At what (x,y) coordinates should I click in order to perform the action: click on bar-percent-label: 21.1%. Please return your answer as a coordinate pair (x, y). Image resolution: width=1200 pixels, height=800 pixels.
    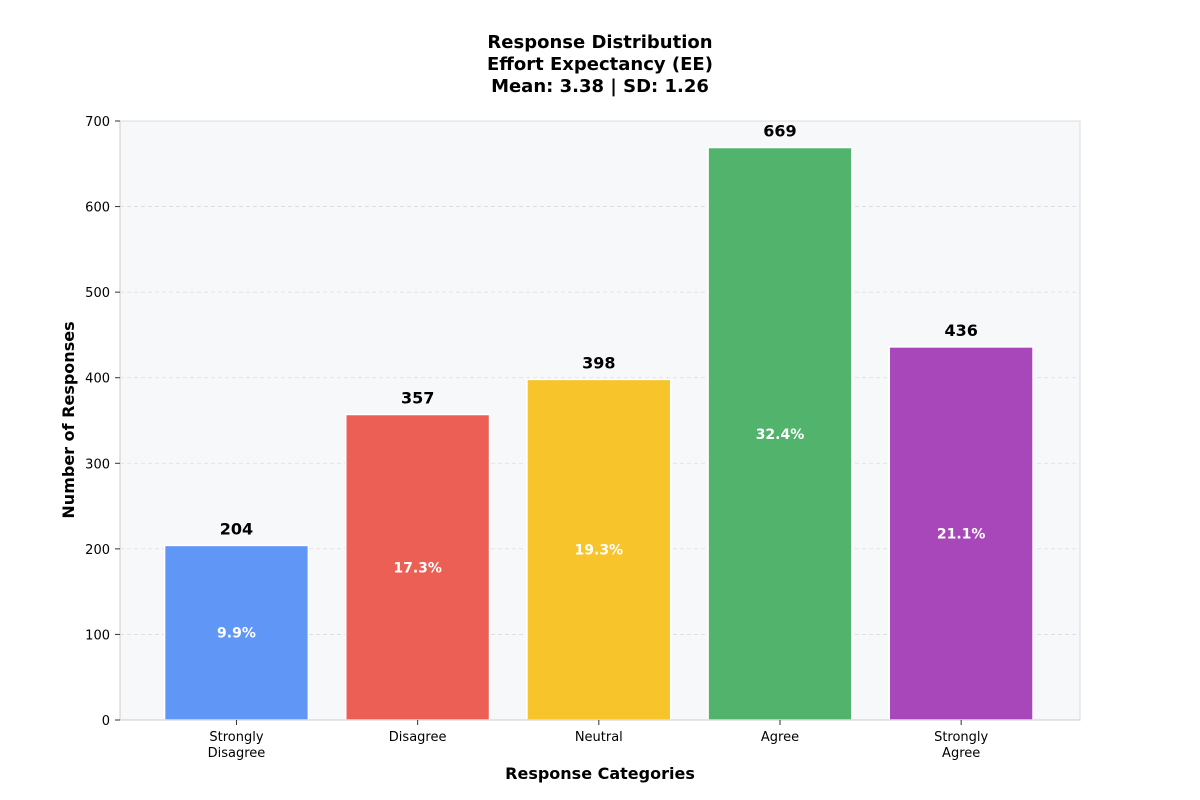
    Looking at the image, I should click on (961, 534).